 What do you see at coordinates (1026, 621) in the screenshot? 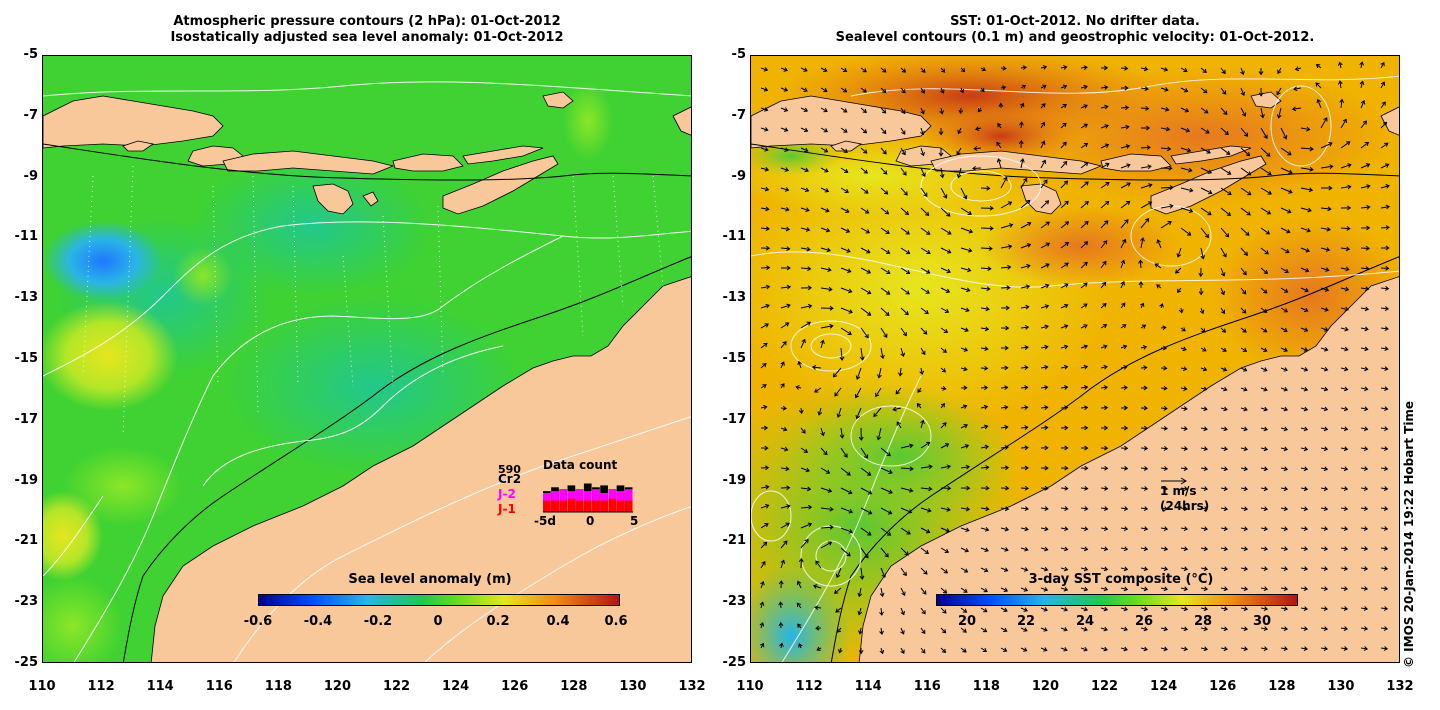
I see `sst-cb-tick: 22` at bounding box center [1026, 621].